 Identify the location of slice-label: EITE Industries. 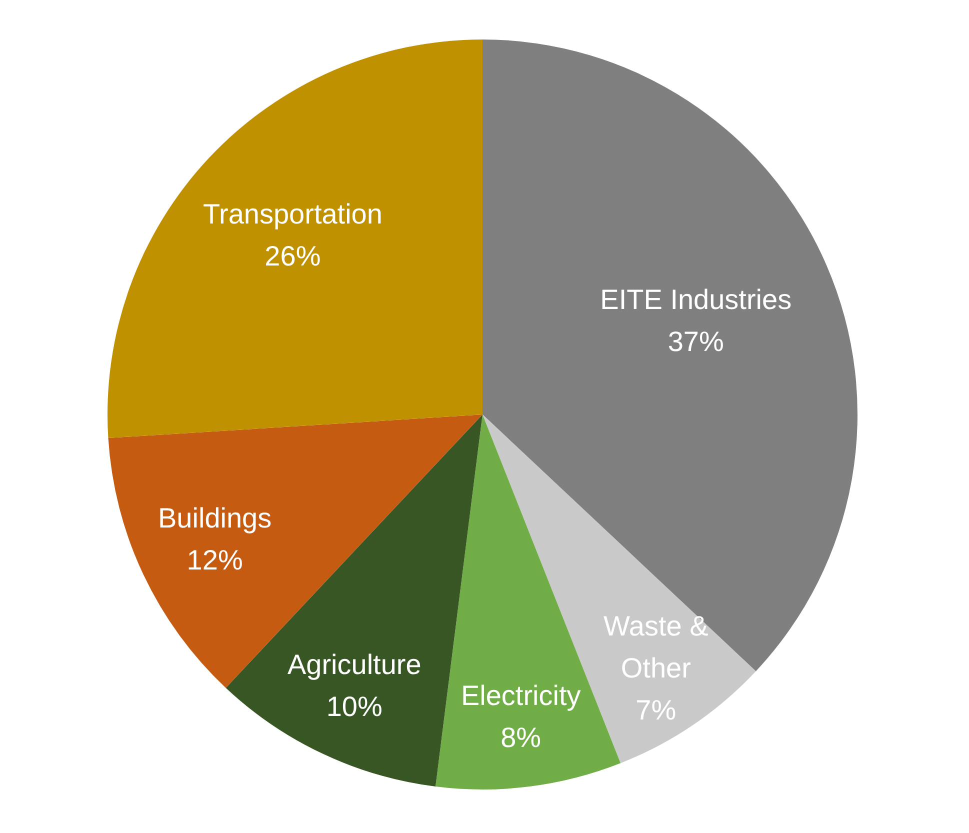
(696, 300).